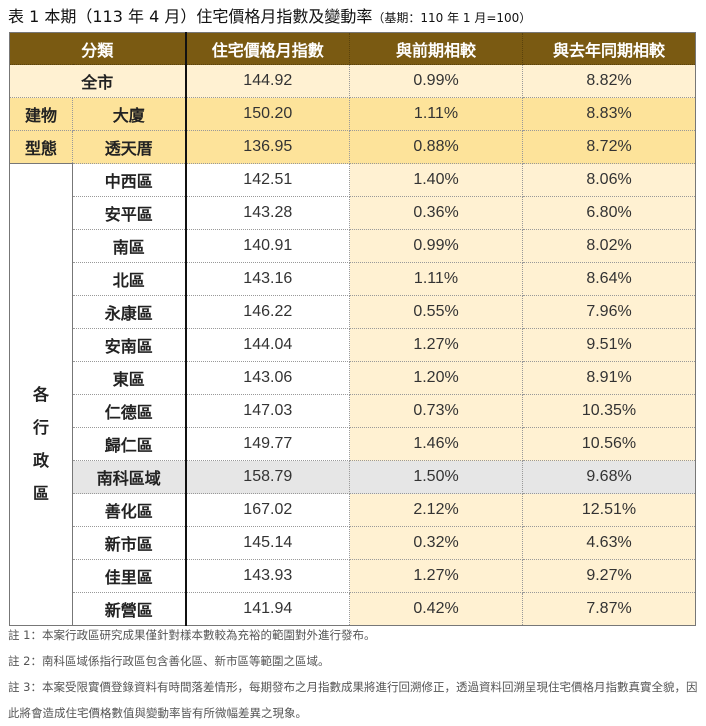 This screenshot has width=706, height=726. Describe the element at coordinates (129, 147) in the screenshot. I see `row-label: 透天厝` at that location.